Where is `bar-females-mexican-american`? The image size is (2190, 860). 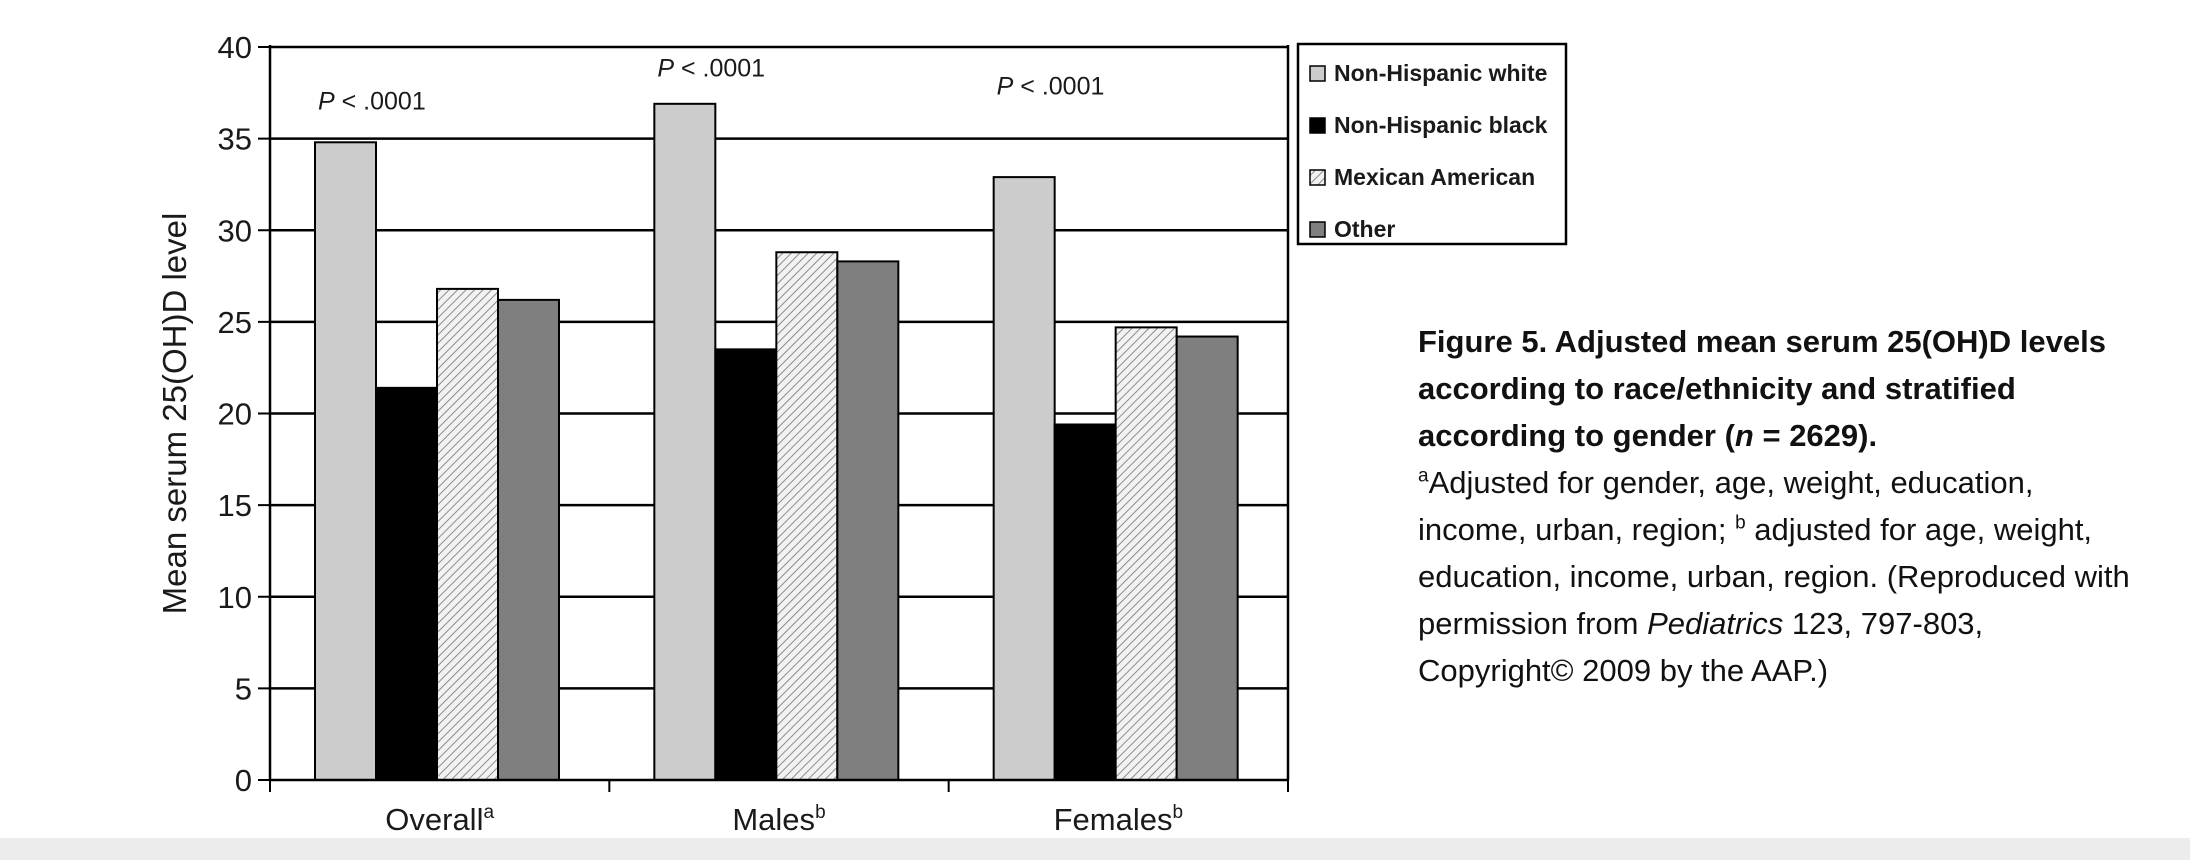 bar-females-mexican-american is located at coordinates (1146, 553).